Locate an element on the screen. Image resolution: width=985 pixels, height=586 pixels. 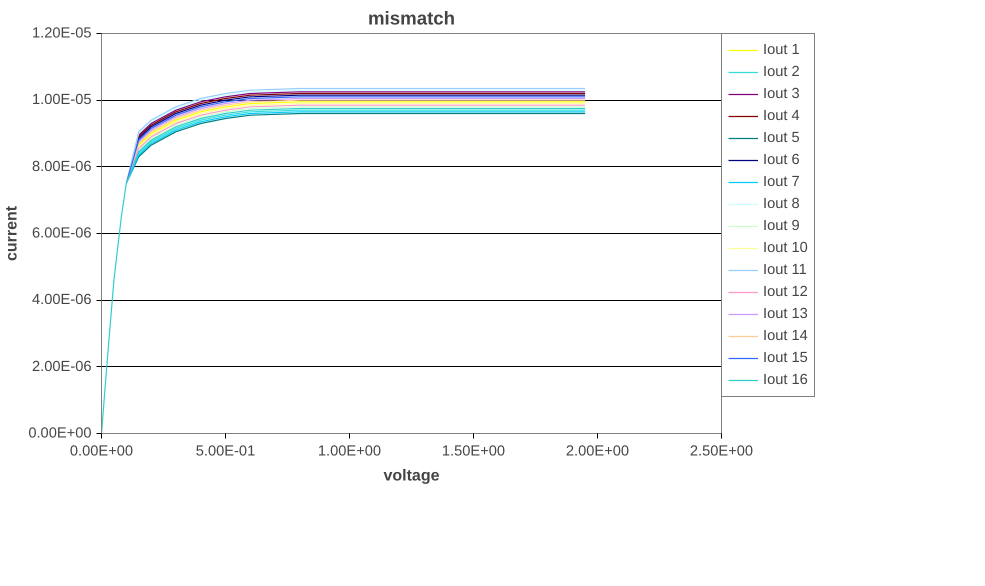
legend-label: Iout 11 is located at coordinates (785, 270).